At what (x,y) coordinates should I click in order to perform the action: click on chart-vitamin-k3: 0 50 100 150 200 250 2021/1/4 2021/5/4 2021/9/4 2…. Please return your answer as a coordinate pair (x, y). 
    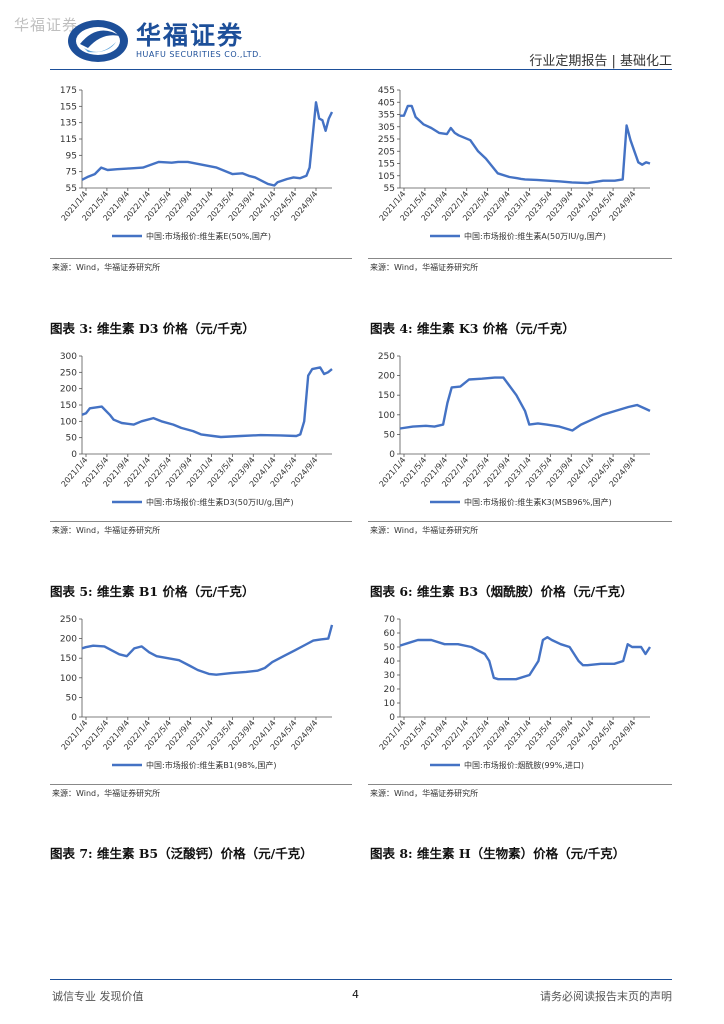
    Looking at the image, I should click on (518, 435).